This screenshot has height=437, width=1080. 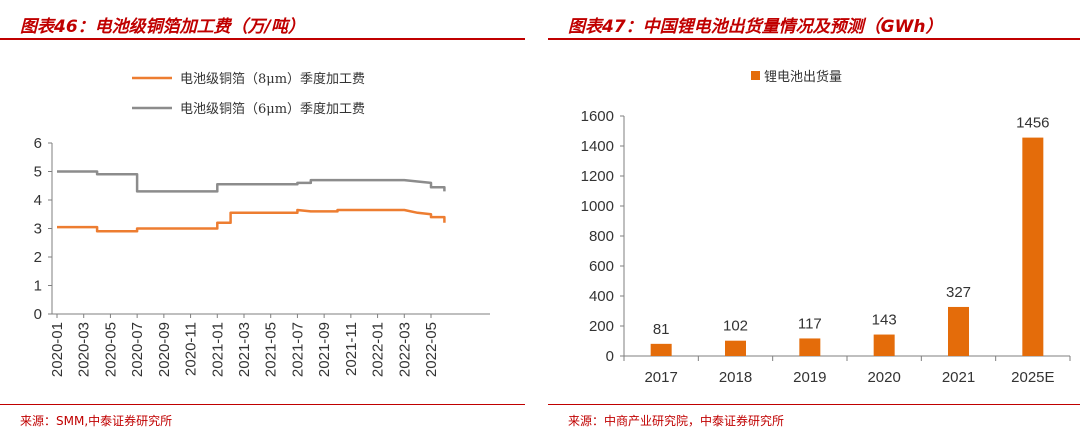 What do you see at coordinates (297, 349) in the screenshot?
I see `x-tick-label: 2021-07` at bounding box center [297, 349].